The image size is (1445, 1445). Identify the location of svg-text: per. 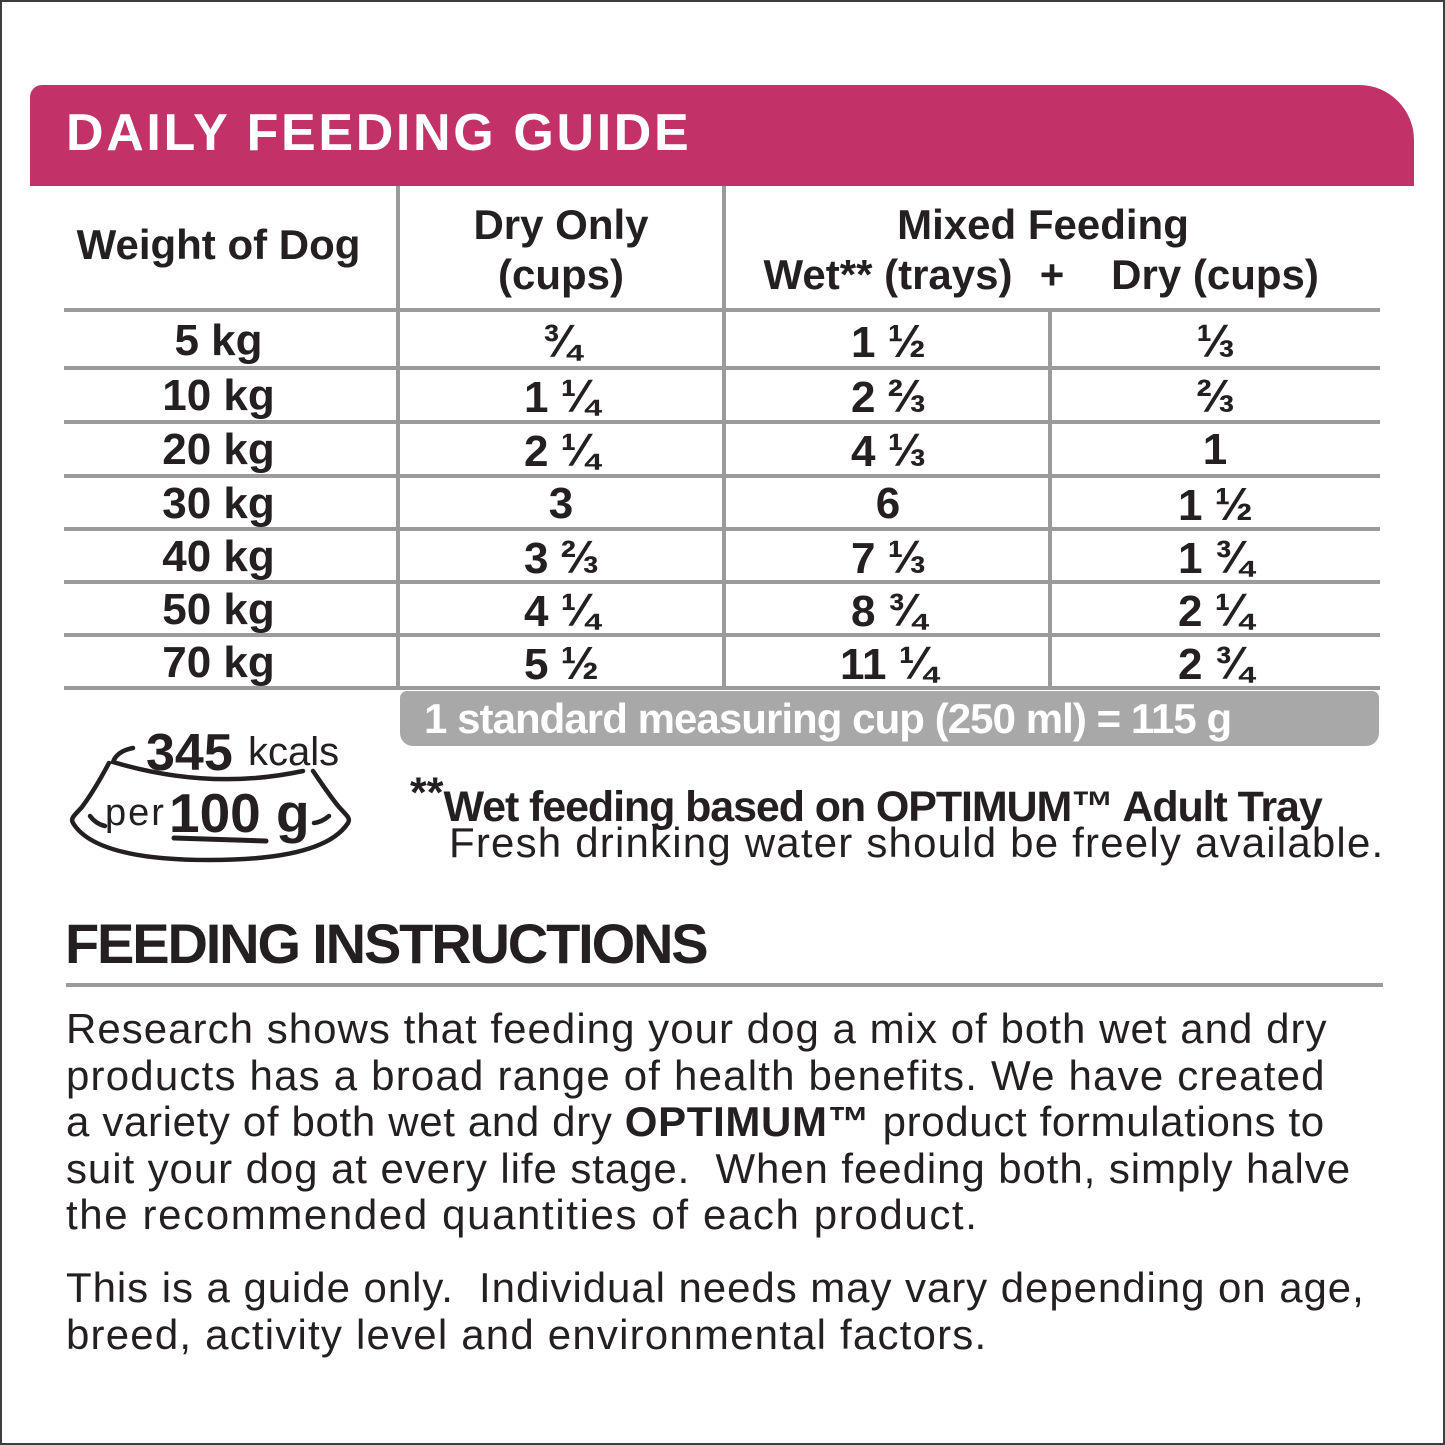
(135, 813).